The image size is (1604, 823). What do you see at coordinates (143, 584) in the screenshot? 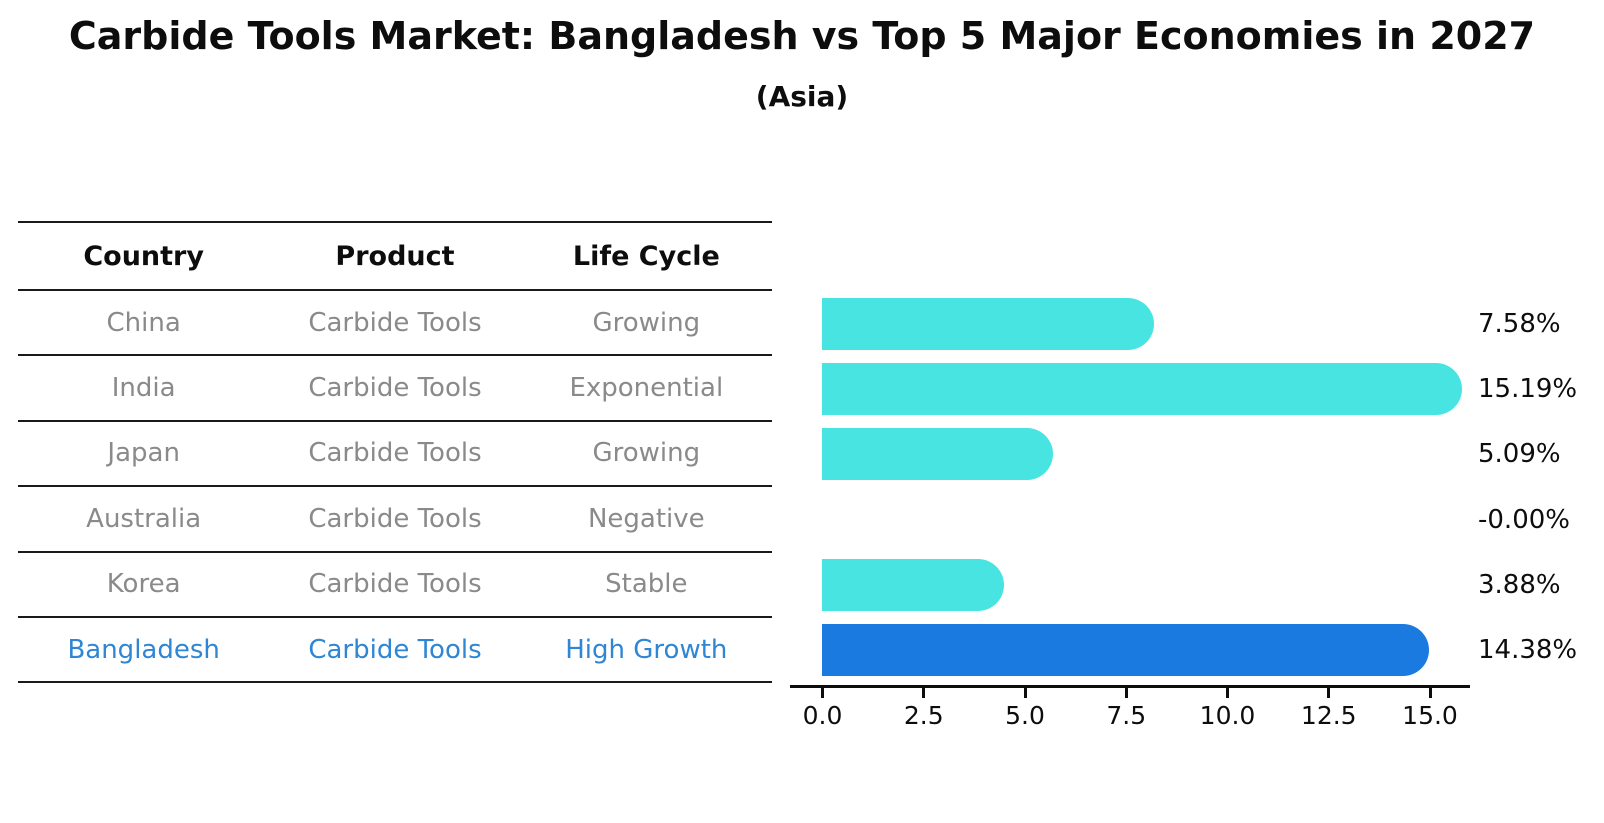
I see `cell-country: Korea` at bounding box center [143, 584].